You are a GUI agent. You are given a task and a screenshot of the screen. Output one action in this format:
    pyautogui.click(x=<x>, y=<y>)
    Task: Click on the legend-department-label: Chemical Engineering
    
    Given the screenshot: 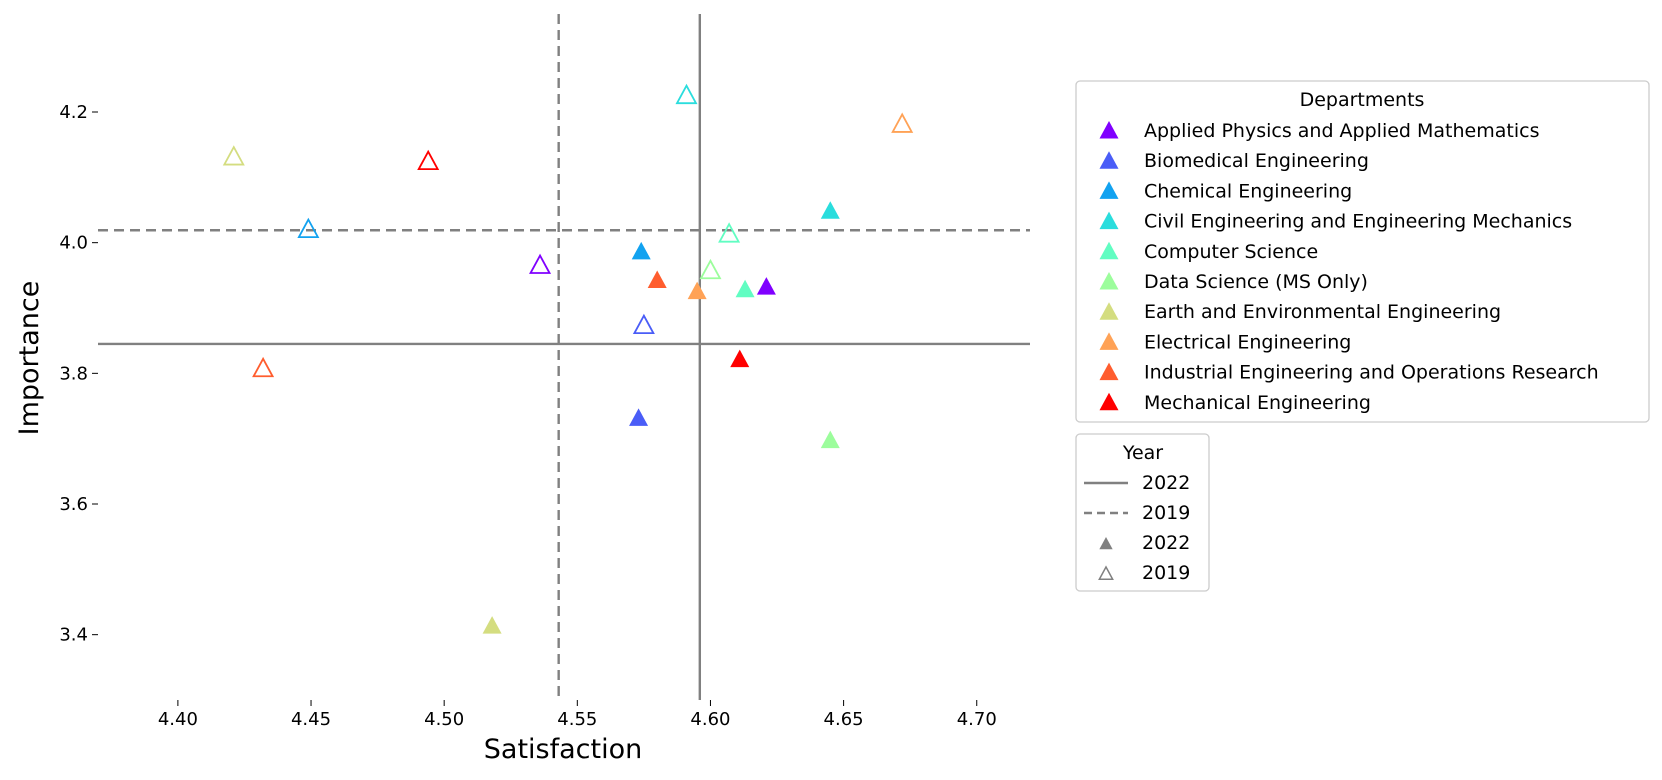 What is the action you would take?
    pyautogui.click(x=1248, y=191)
    